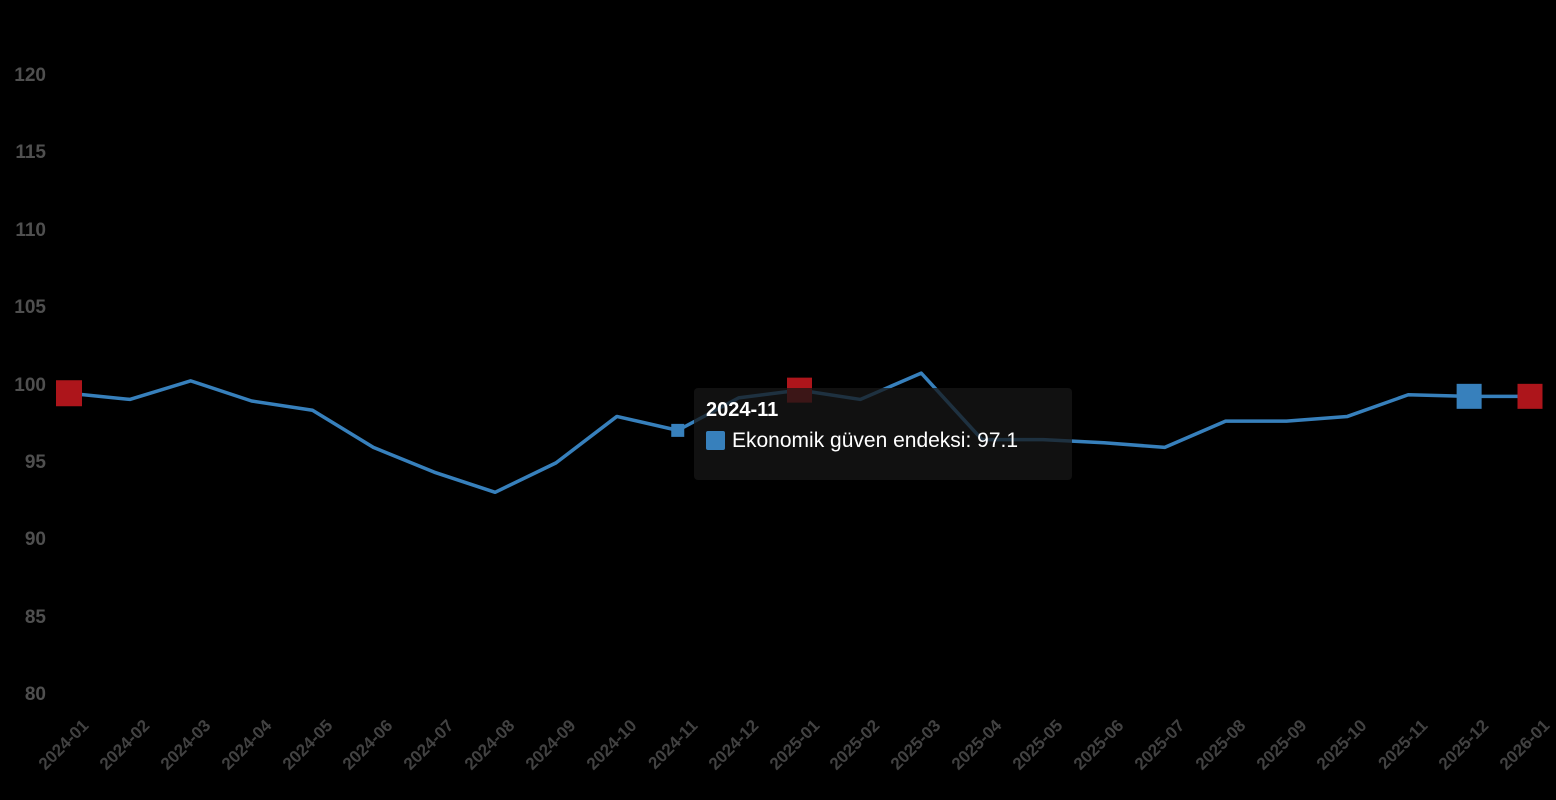 The width and height of the screenshot is (1556, 800). I want to click on y-axis-label-105: 105, so click(30, 308).